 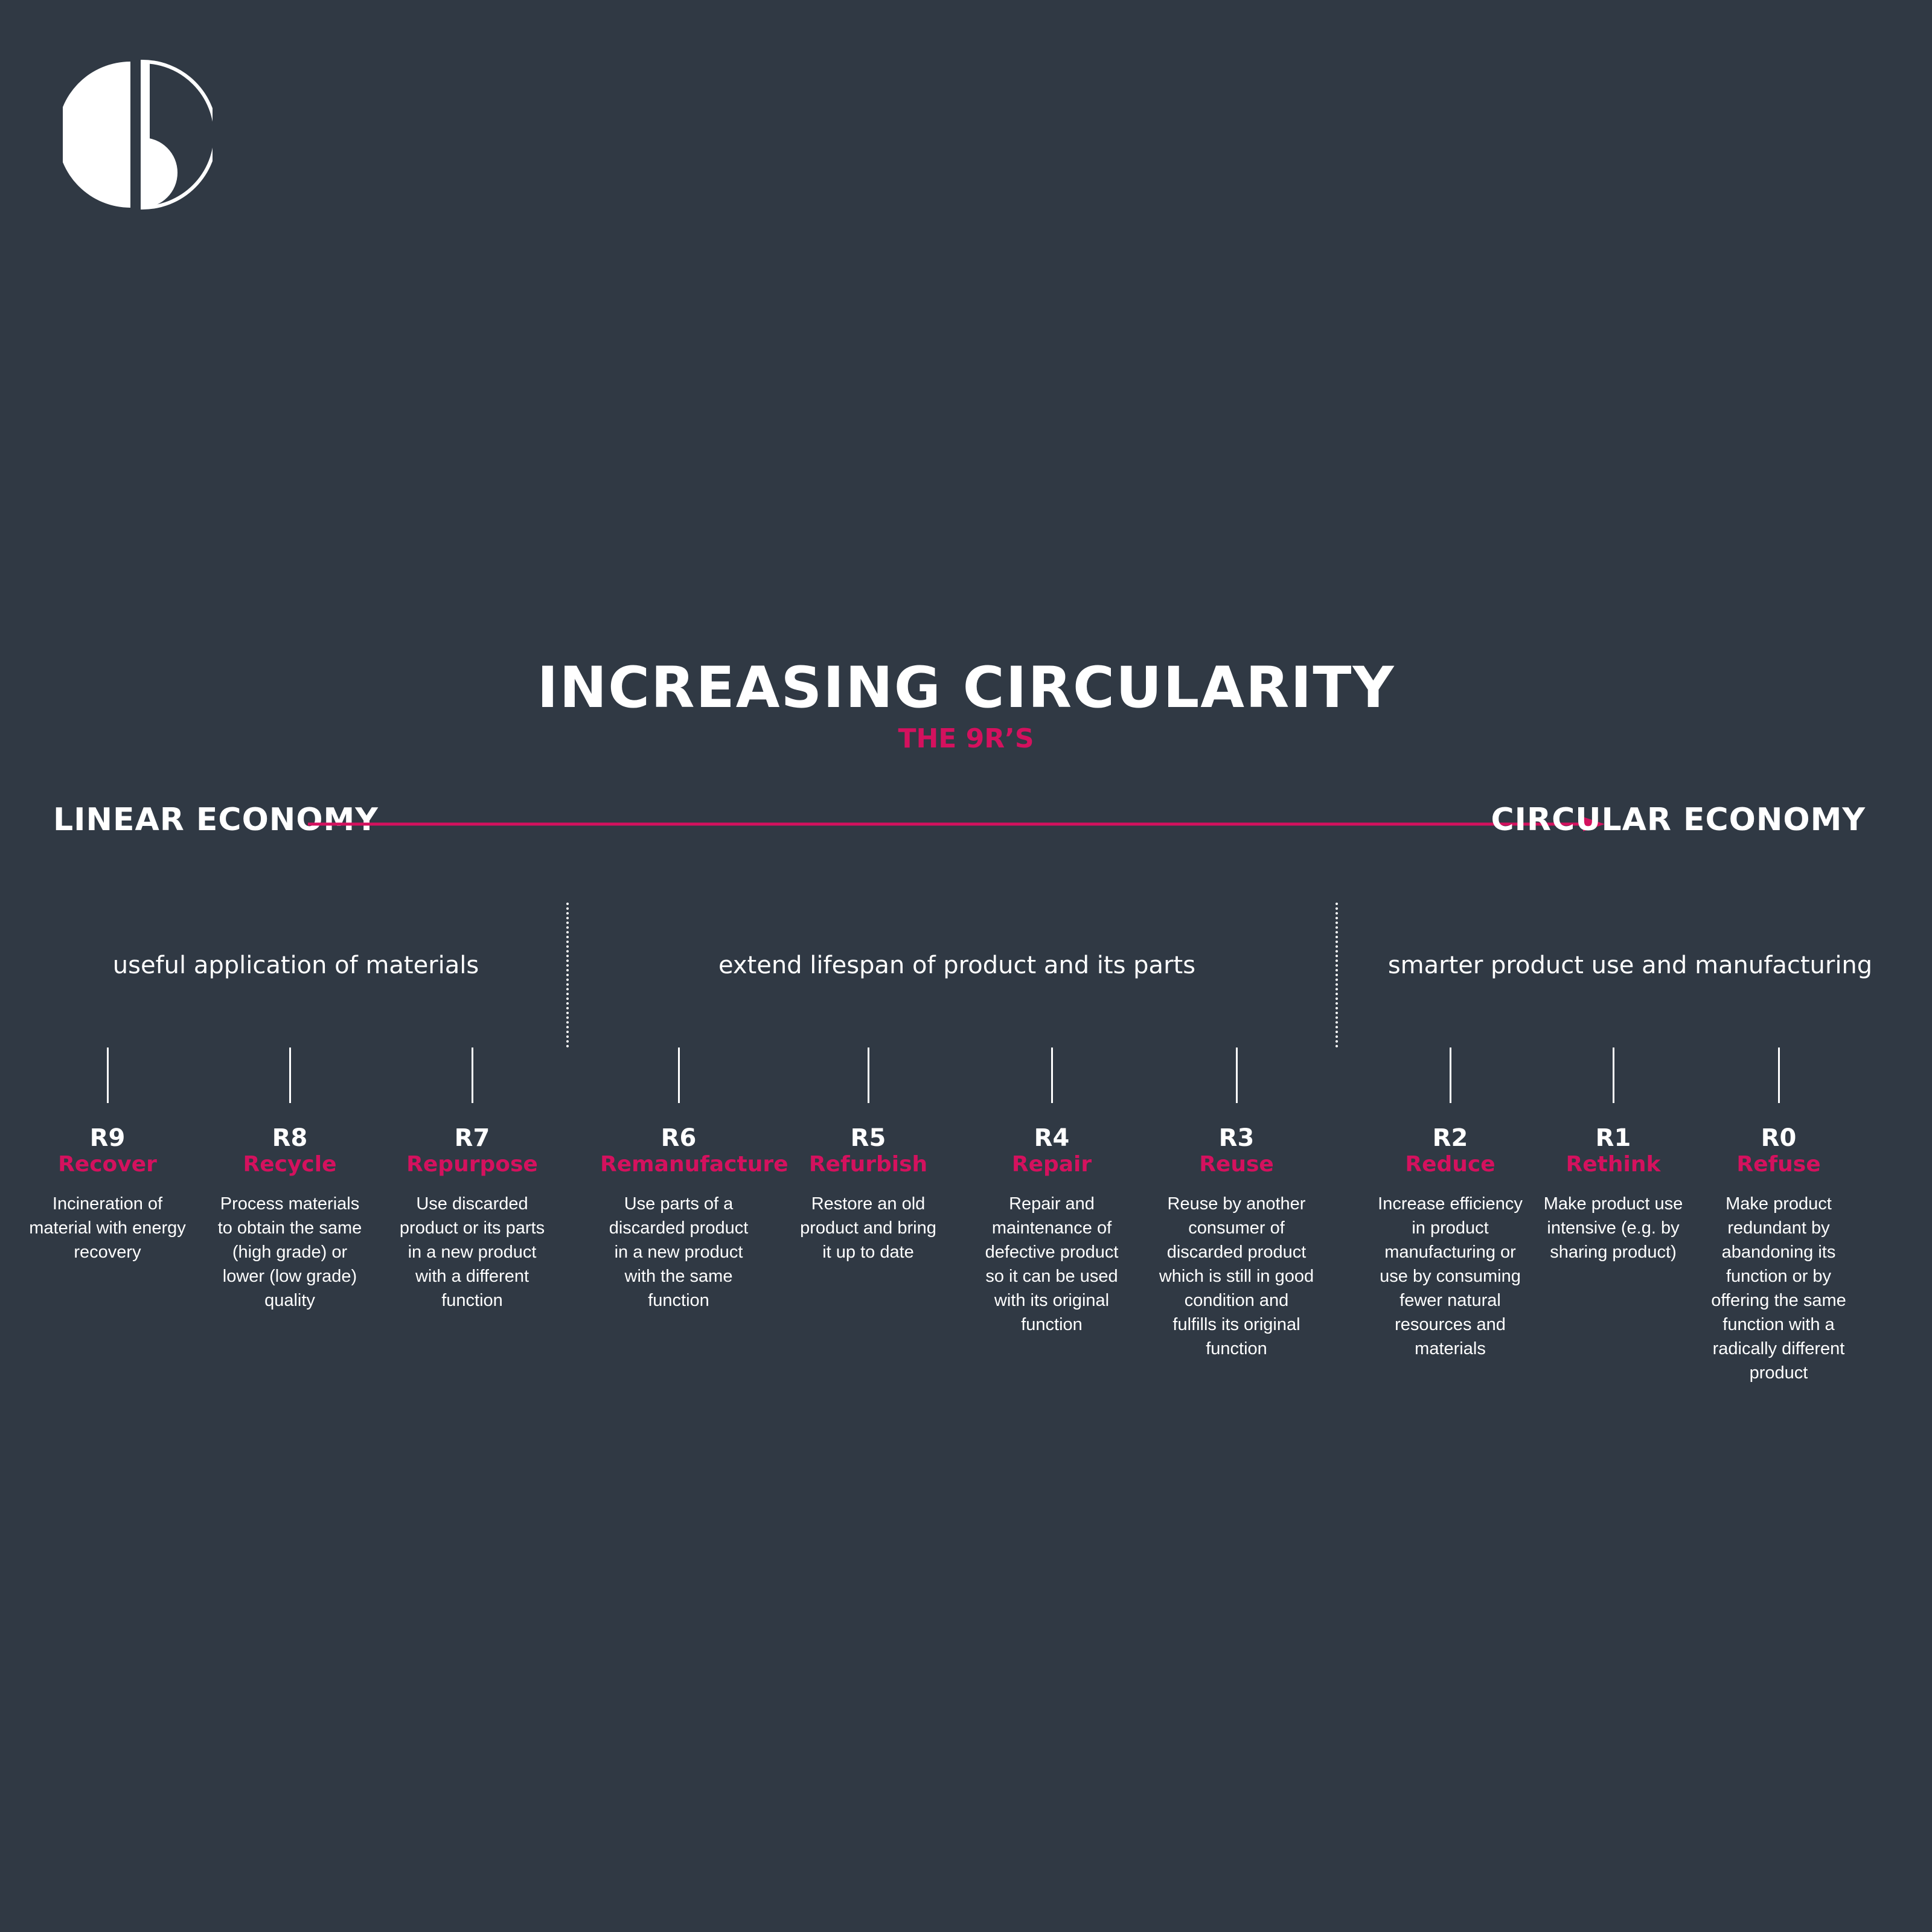 I want to click on strategy-code: R3, so click(x=1236, y=1138).